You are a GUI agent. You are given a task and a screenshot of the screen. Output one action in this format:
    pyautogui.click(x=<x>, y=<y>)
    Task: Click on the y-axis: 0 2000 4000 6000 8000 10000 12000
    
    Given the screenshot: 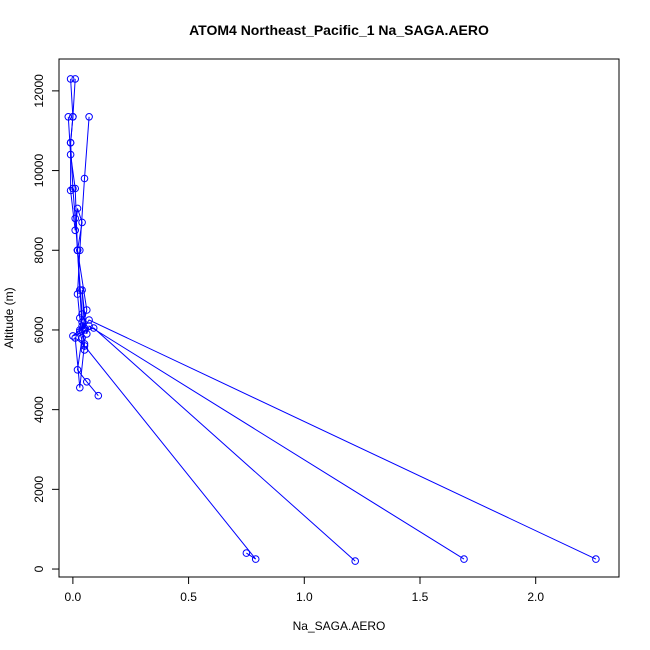 What is the action you would take?
    pyautogui.click(x=46, y=323)
    